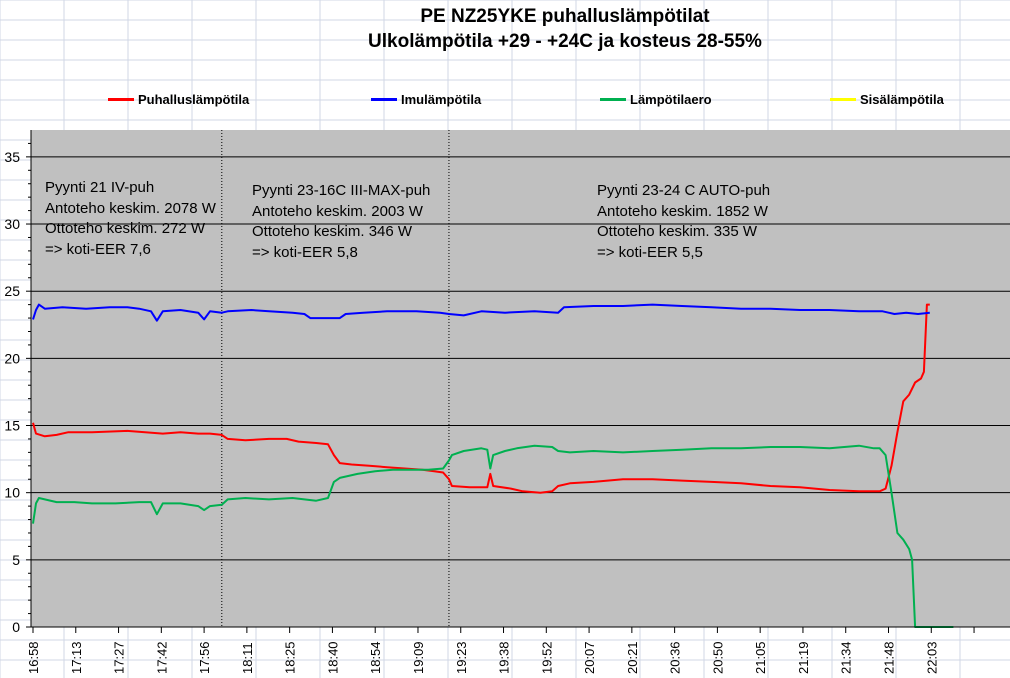 This screenshot has width=1010, height=678. I want to click on annotation-line: Ottoteho keskim. 335 W, so click(677, 231).